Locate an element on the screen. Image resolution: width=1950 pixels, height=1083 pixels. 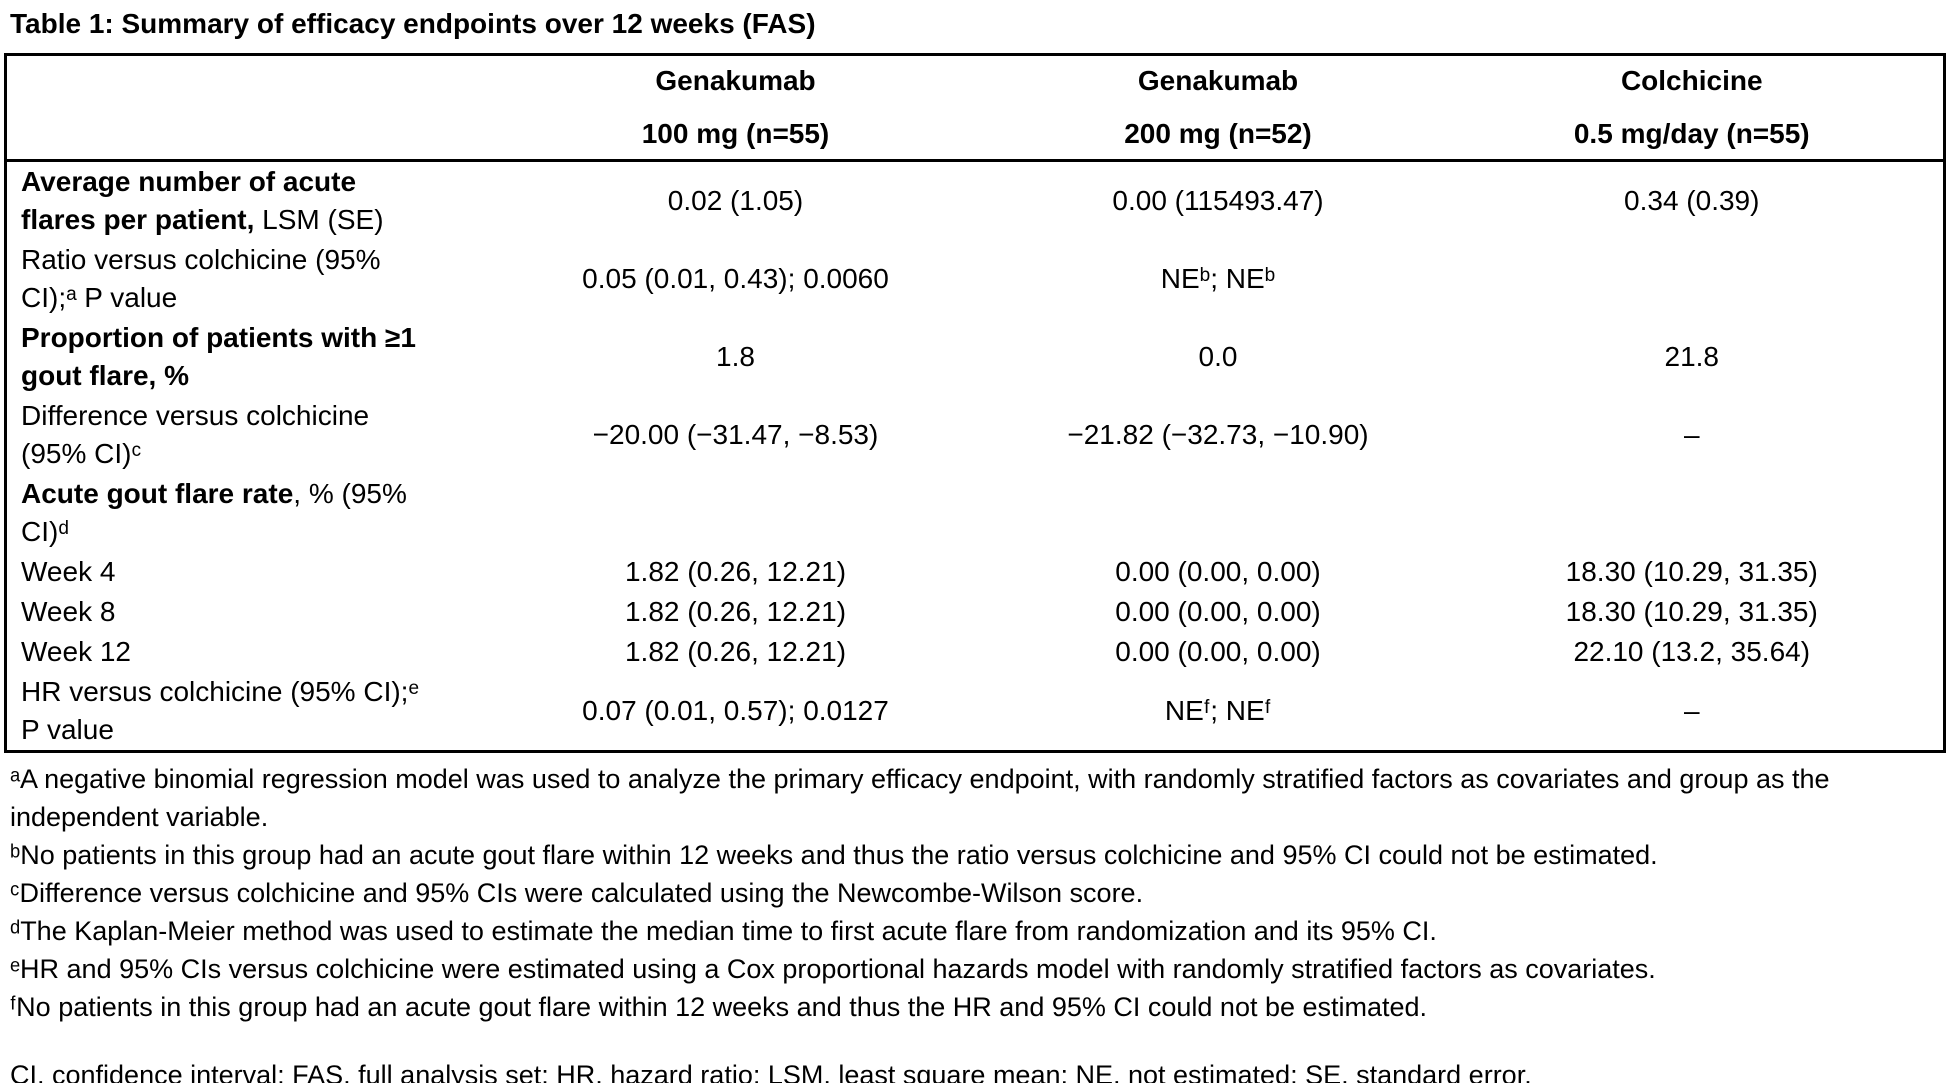
value-cell: 0.02 (1.05) is located at coordinates (735, 200).